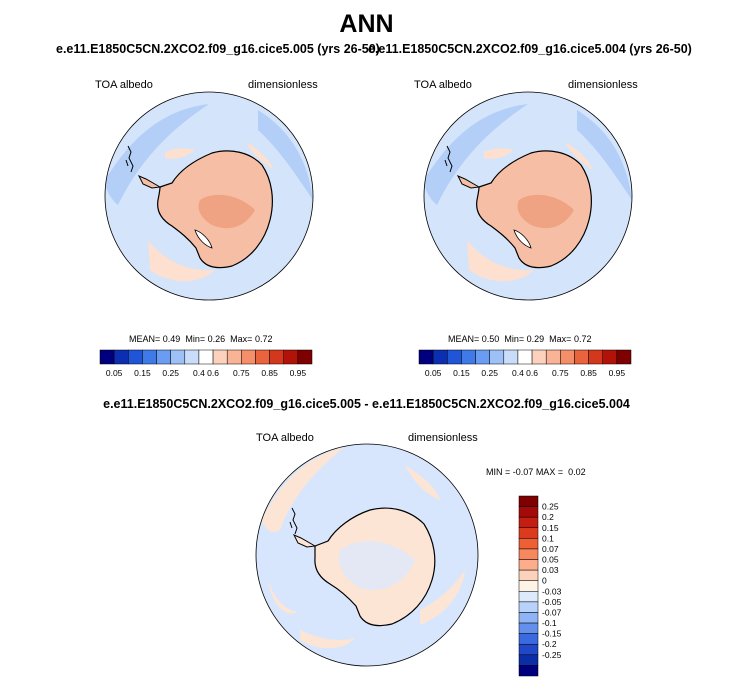 The width and height of the screenshot is (733, 682). Describe the element at coordinates (550, 549) in the screenshot. I see `colorbar-tick-label: 0.07` at that location.